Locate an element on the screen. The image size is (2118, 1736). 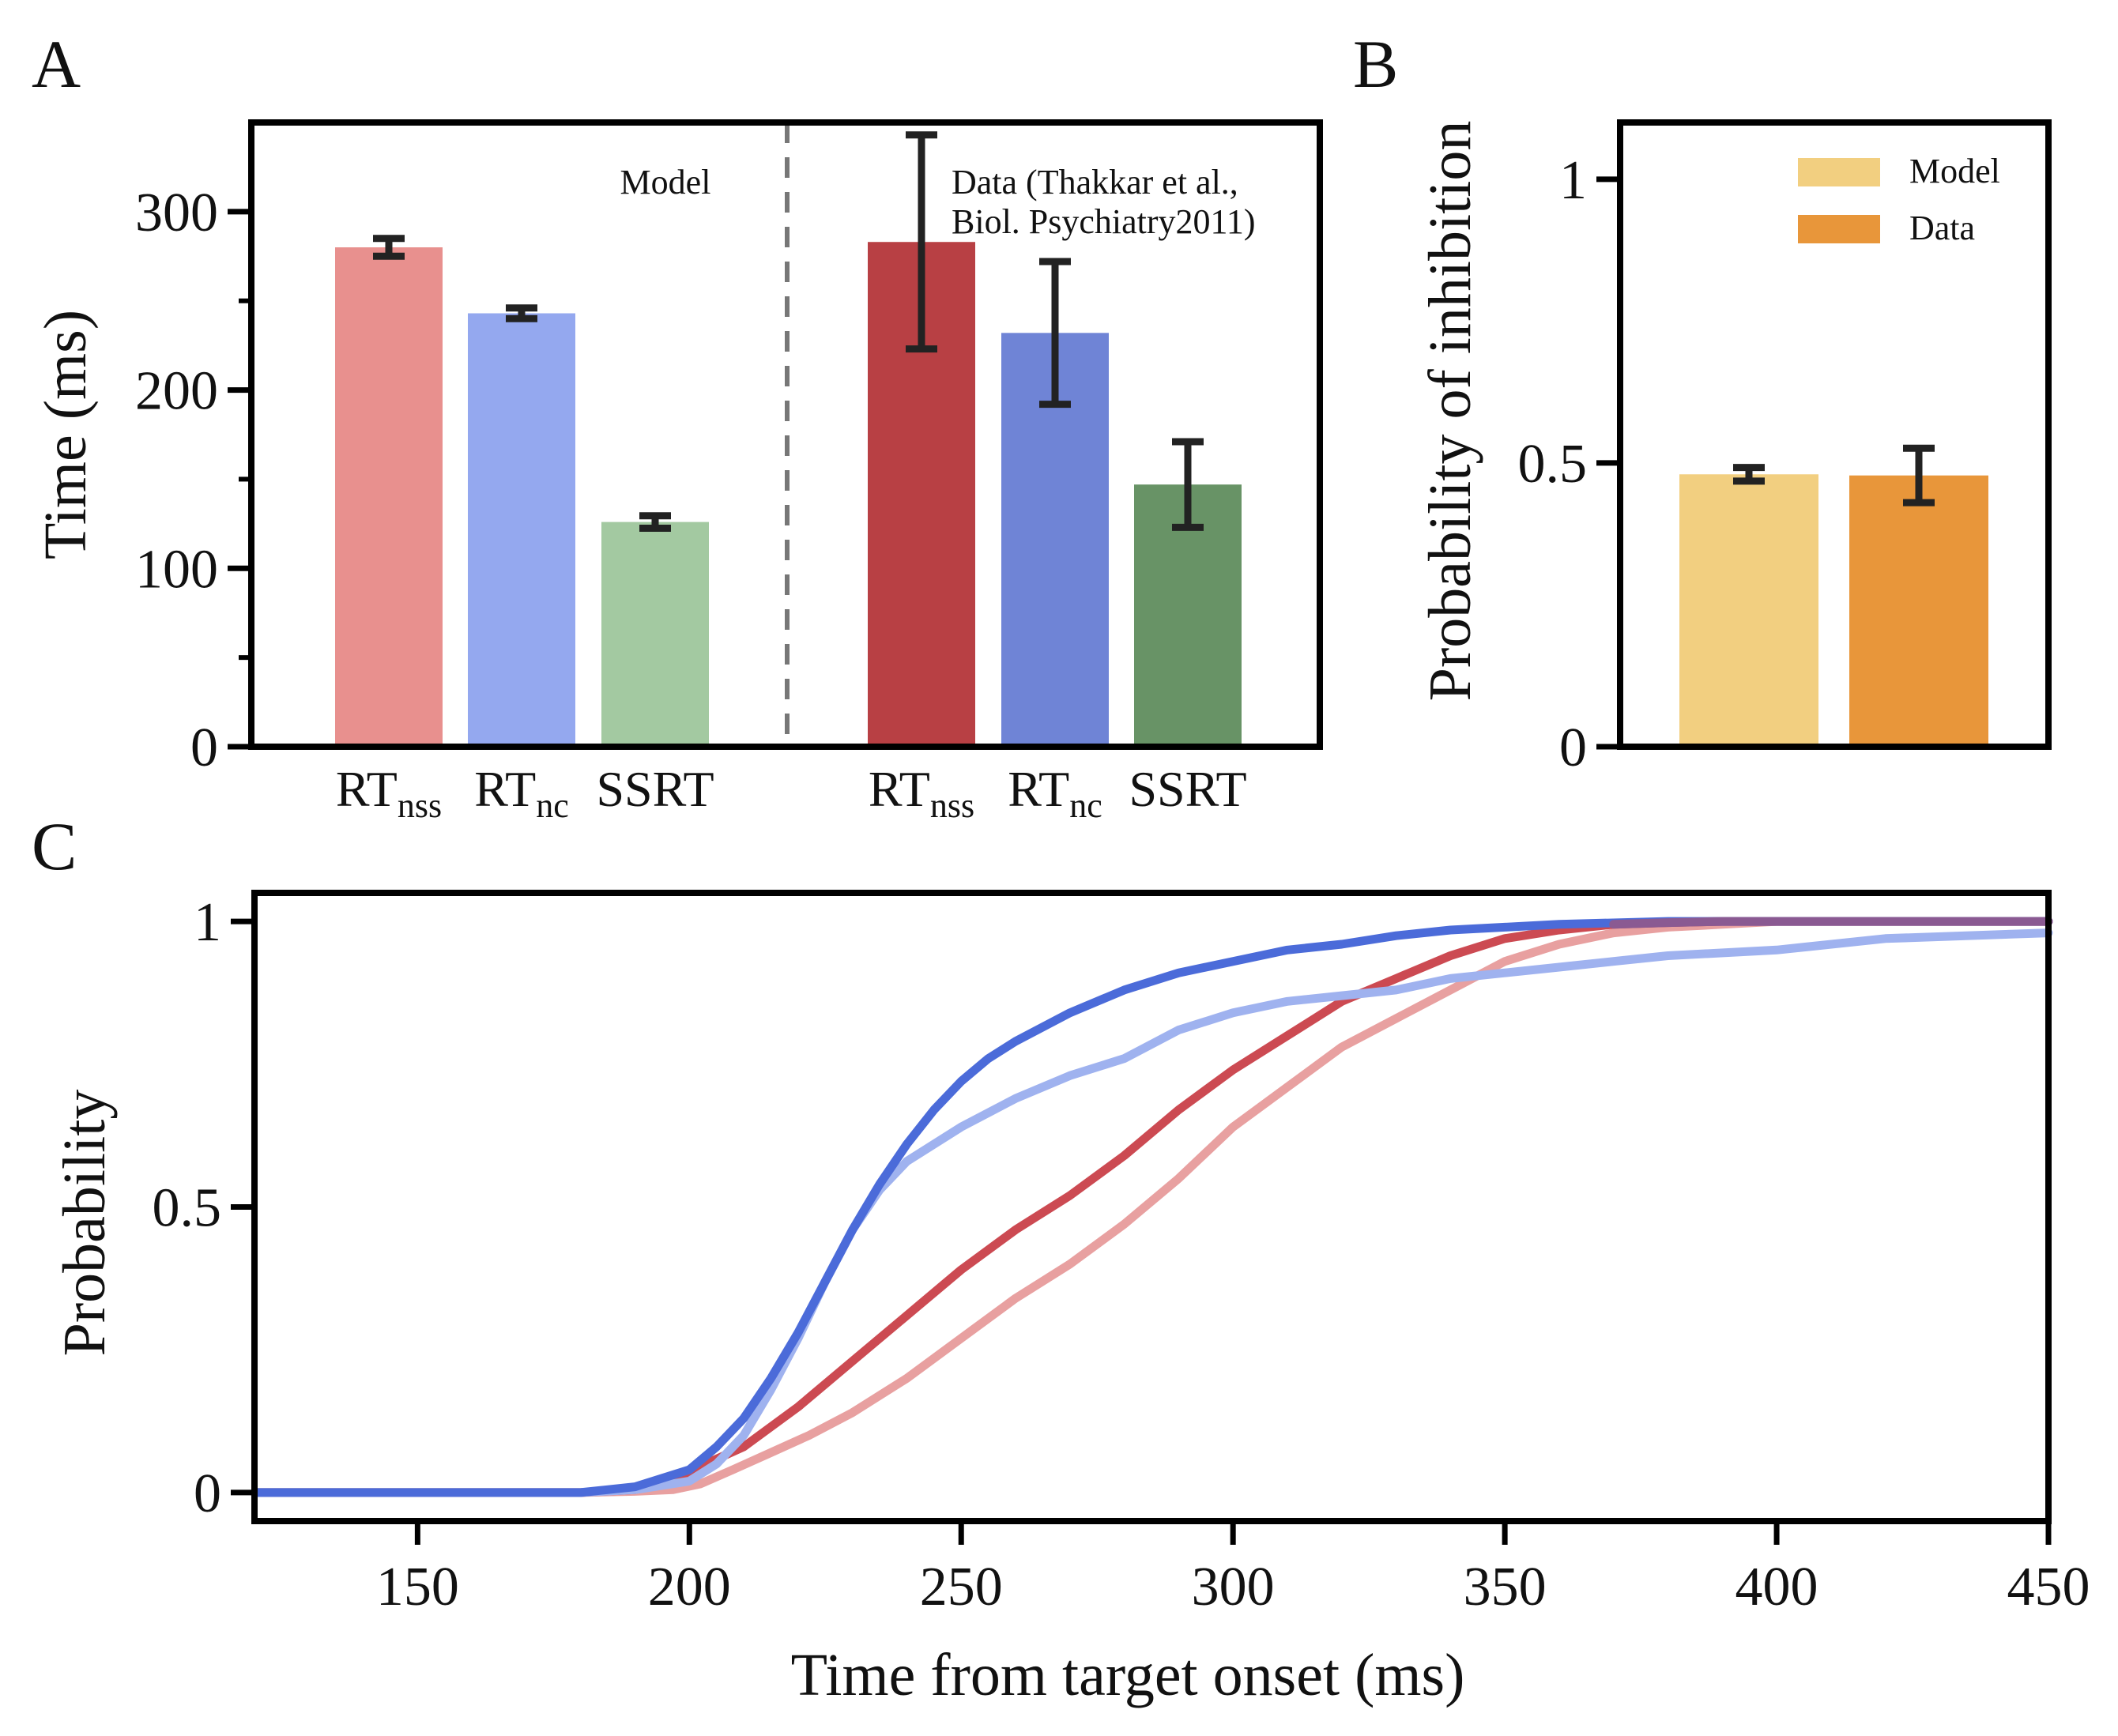
panel-b-legend-label: Model is located at coordinates (1954, 171).